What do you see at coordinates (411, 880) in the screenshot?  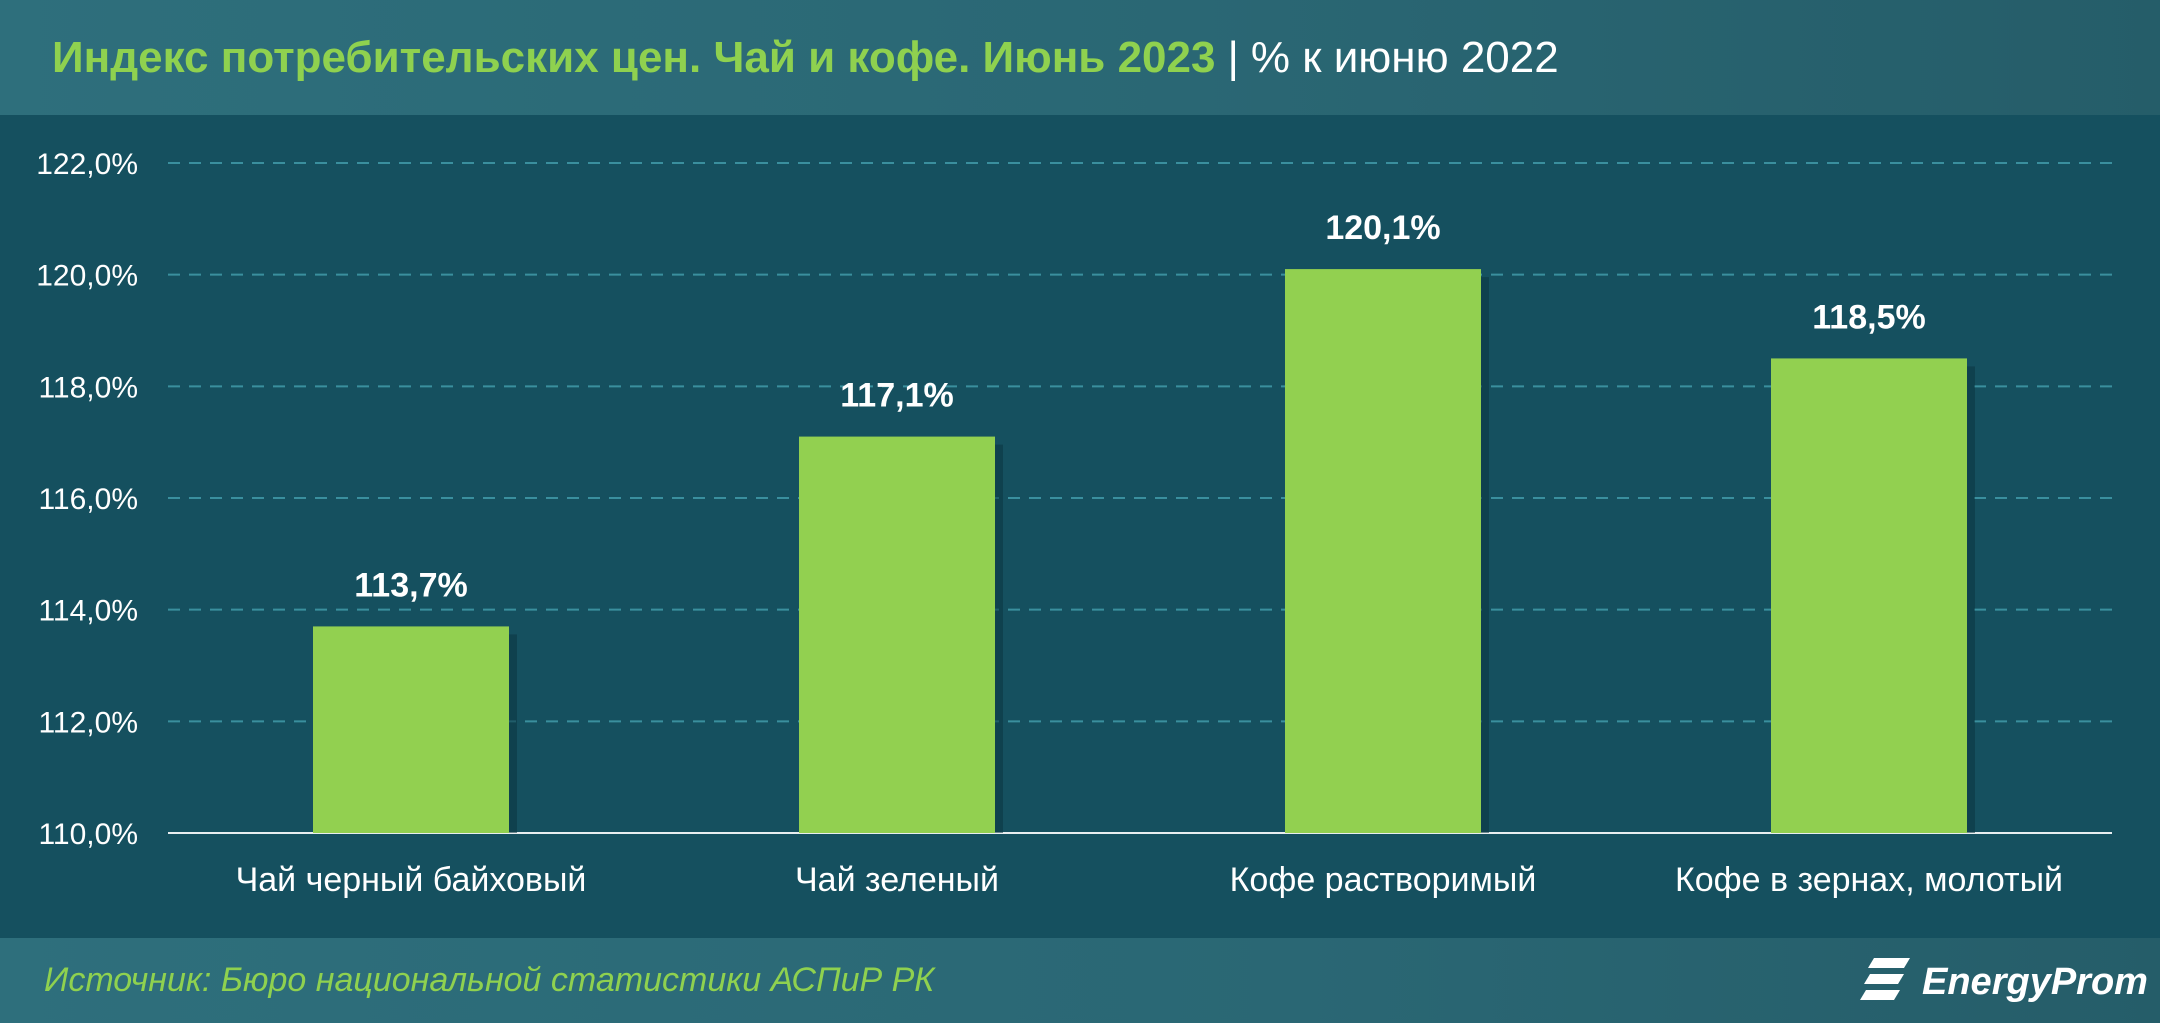 I see `x-tick-label: Чай черный байховый` at bounding box center [411, 880].